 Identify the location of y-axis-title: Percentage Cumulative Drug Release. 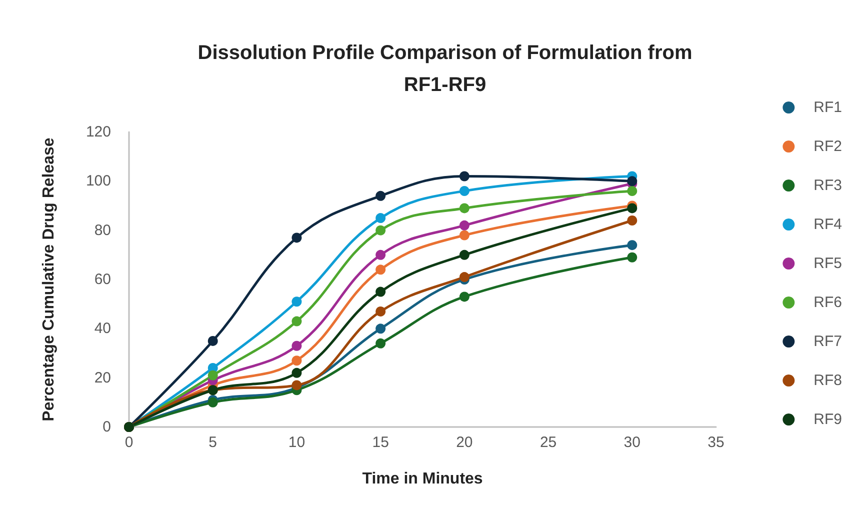
(49, 280).